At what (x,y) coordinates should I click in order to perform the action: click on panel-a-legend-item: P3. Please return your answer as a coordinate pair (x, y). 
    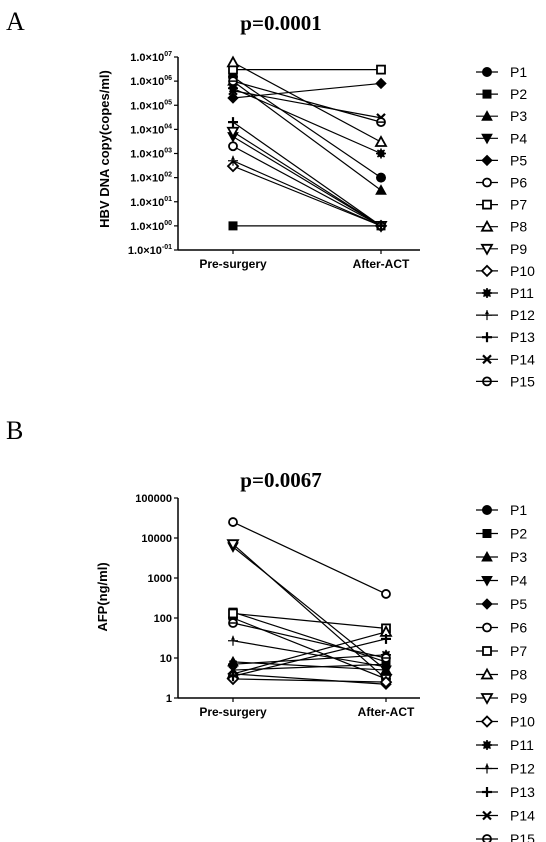
    Looking at the image, I should click on (501, 116).